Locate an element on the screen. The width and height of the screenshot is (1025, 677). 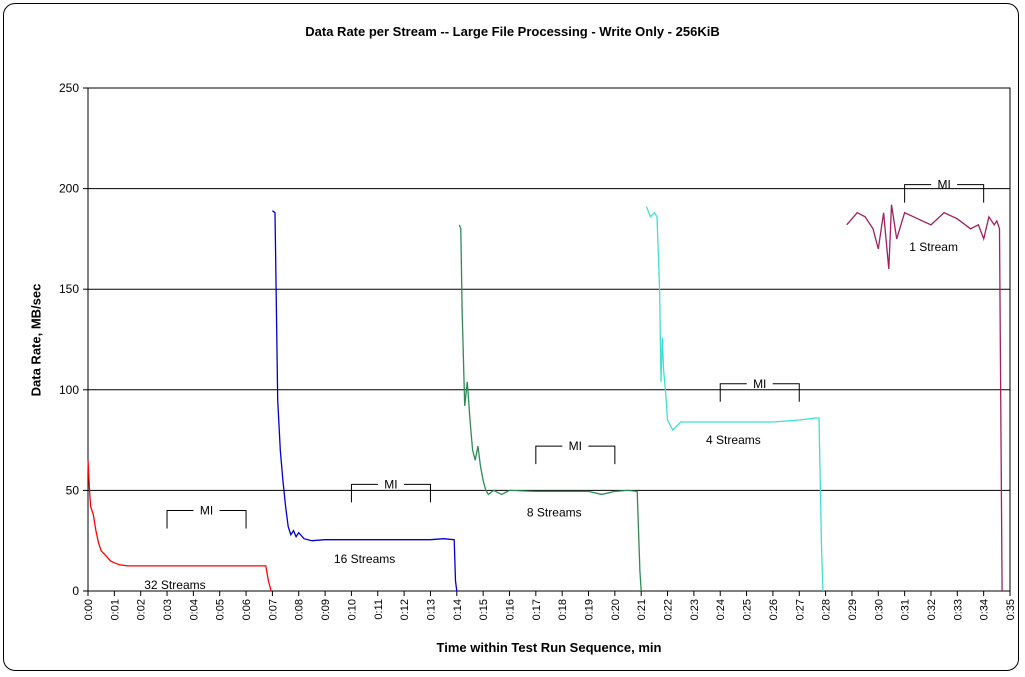
x-tick-label: 0:11 is located at coordinates (379, 609).